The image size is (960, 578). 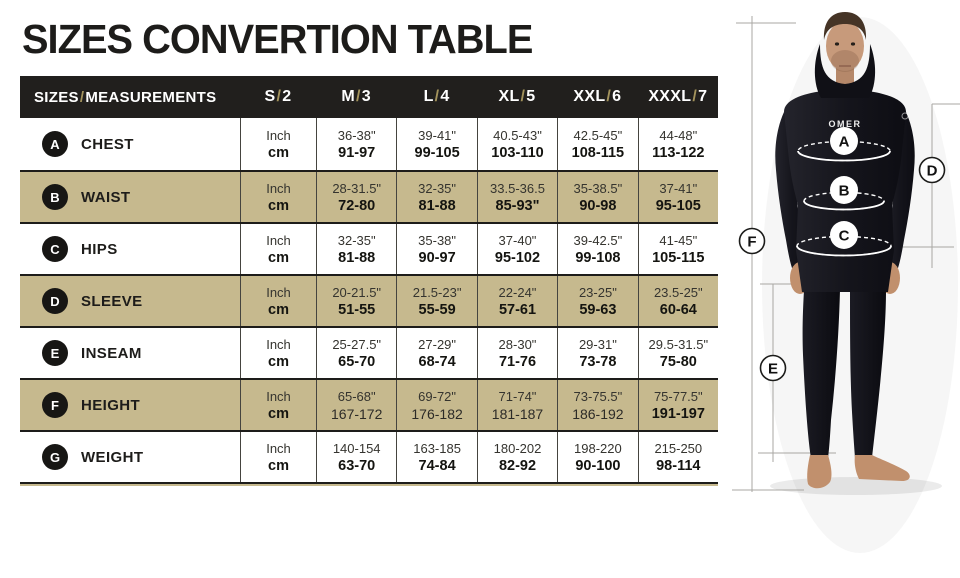 What do you see at coordinates (356, 135) in the screenshot?
I see `value-inch: 36-38"` at bounding box center [356, 135].